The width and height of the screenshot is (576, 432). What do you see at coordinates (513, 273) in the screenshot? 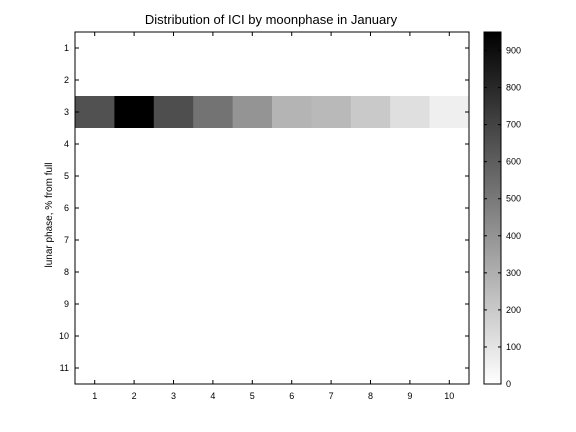
I see `colorbar-tick-label: 300` at bounding box center [513, 273].